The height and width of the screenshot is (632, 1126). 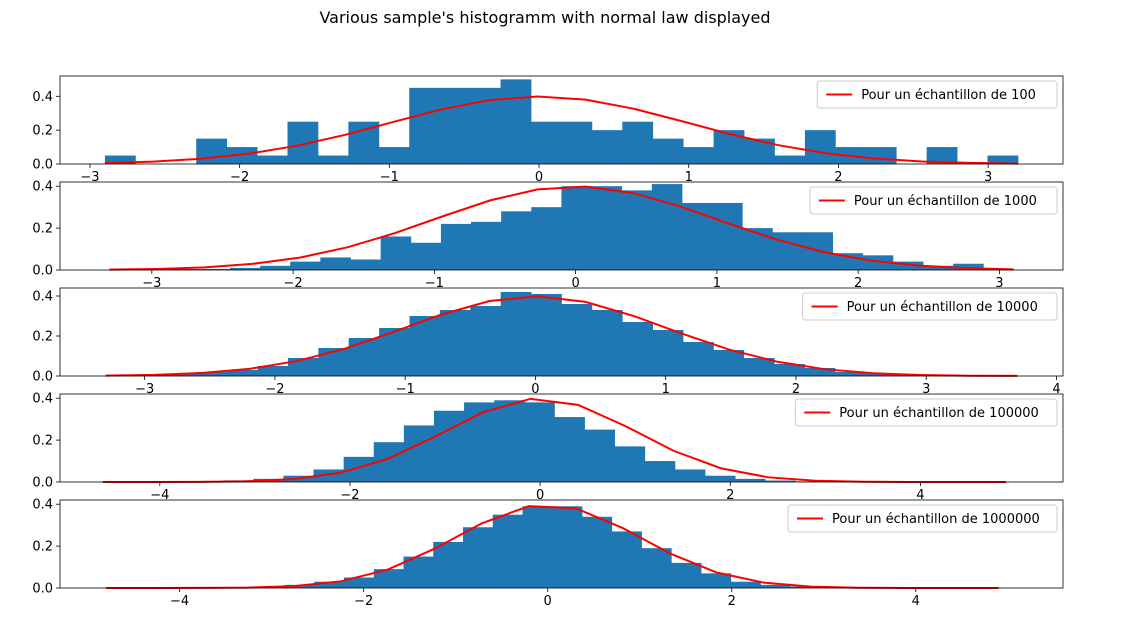 I want to click on legend-label: Pour un échantillon de 1000, so click(x=945, y=201).